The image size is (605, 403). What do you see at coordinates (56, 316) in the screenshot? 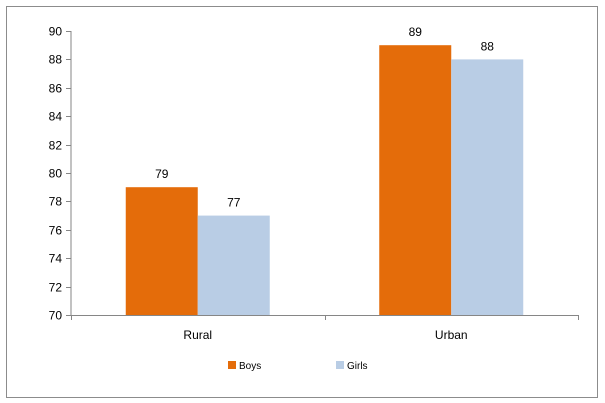
I see `y-tick-label: 70` at bounding box center [56, 316].